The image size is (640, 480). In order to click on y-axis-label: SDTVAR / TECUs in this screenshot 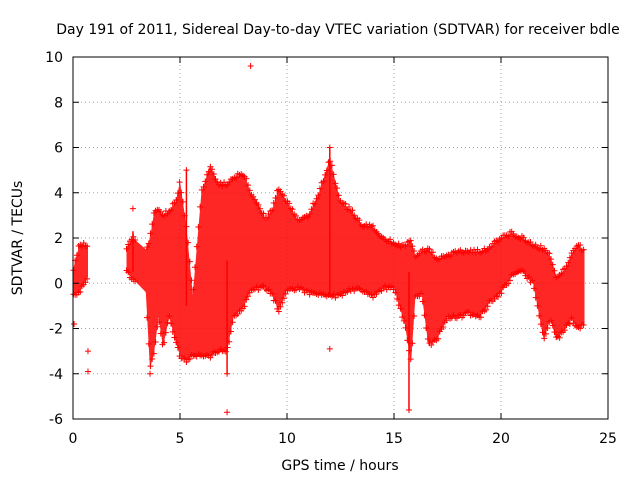, I will do `click(18, 238)`.